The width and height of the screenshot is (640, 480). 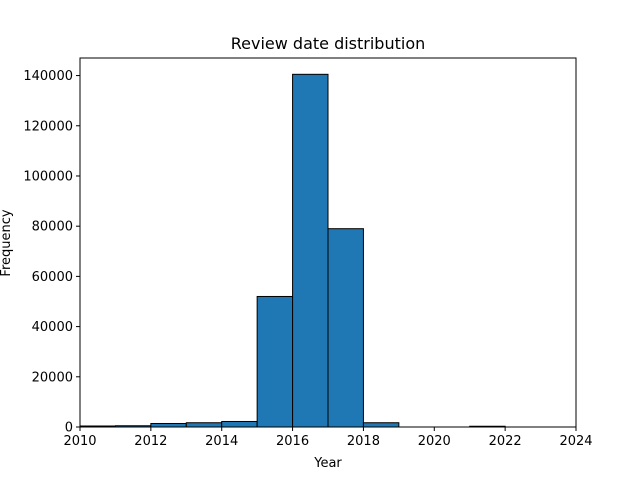 What do you see at coordinates (79, 441) in the screenshot?
I see `x-tick-label-2010: 2010` at bounding box center [79, 441].